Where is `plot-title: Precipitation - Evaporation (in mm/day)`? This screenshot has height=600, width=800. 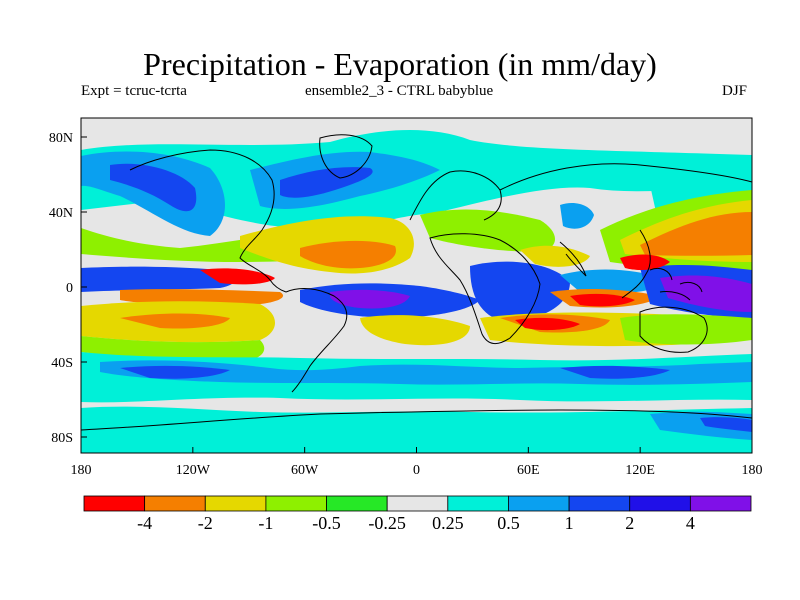 plot-title: Precipitation - Evaporation (in mm/day) is located at coordinates (400, 64).